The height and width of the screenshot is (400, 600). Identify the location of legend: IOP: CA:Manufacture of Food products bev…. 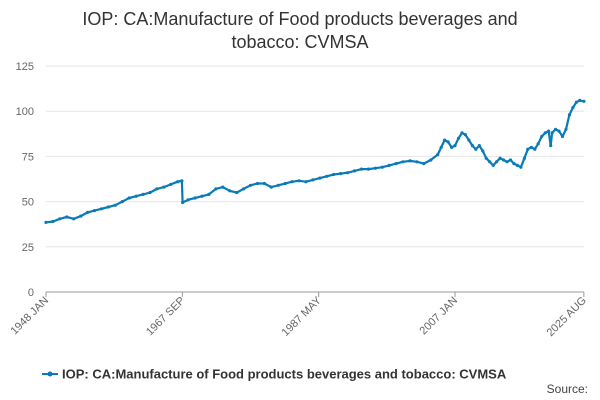
(274, 374).